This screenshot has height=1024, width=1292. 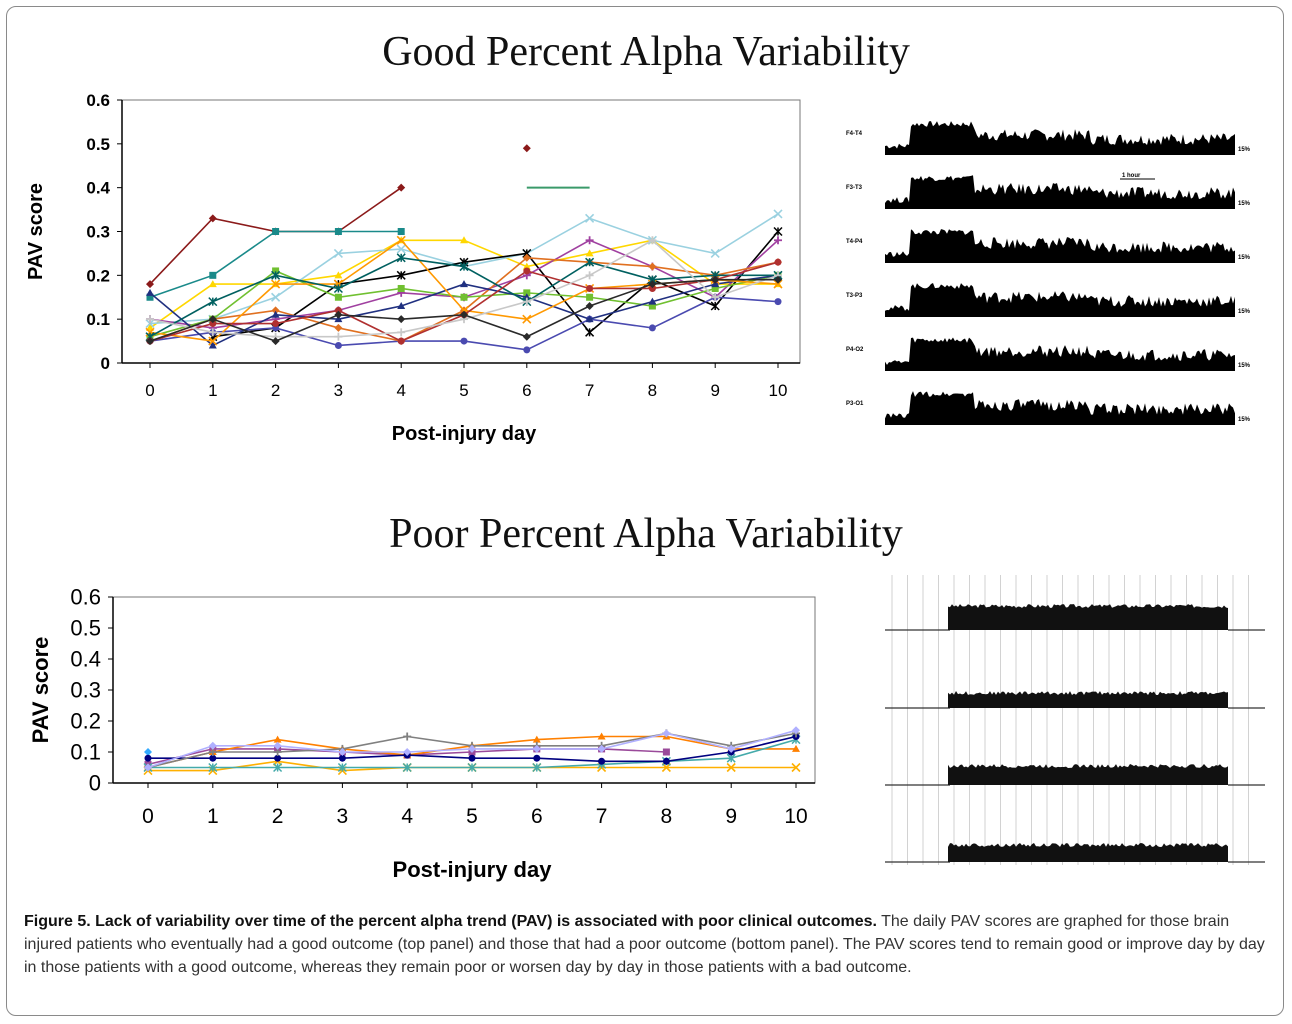 I want to click on x-tick-label: 9, so click(x=714, y=390).